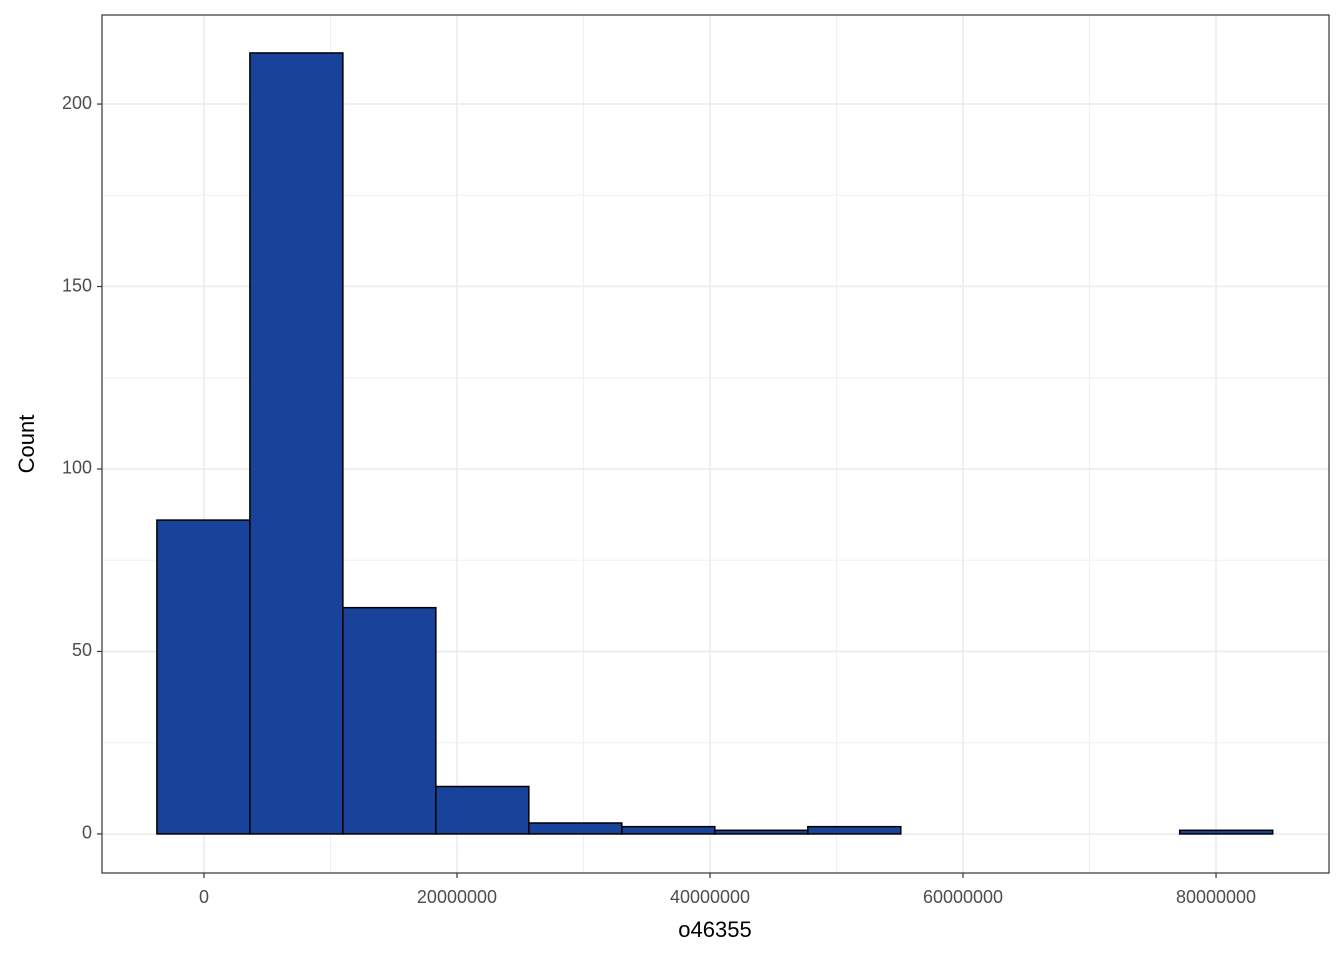 The image size is (1344, 960). Describe the element at coordinates (77, 468) in the screenshot. I see `y-tick-label: 100` at that location.